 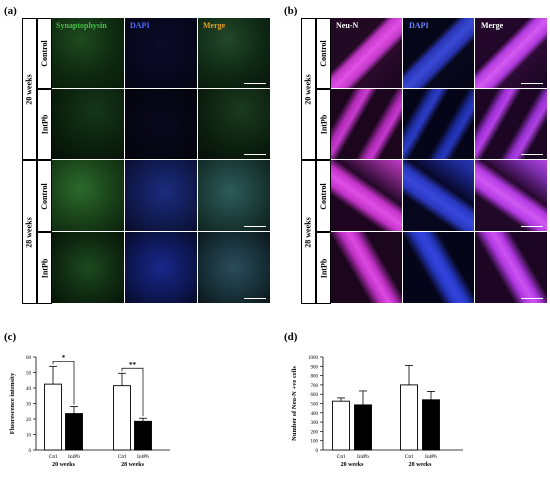 What do you see at coordinates (315, 414) in the screenshot?
I see `y-tick-label: 400` at bounding box center [315, 414].